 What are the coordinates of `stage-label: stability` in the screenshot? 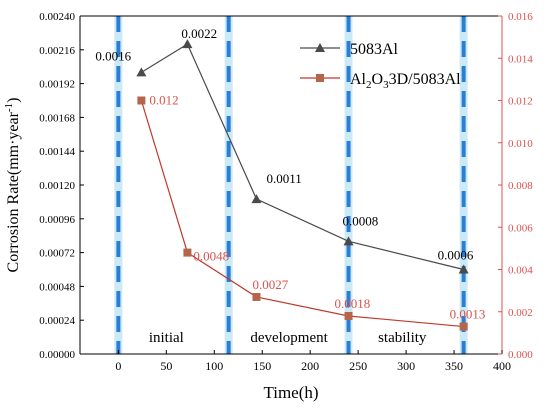 It's located at (402, 338).